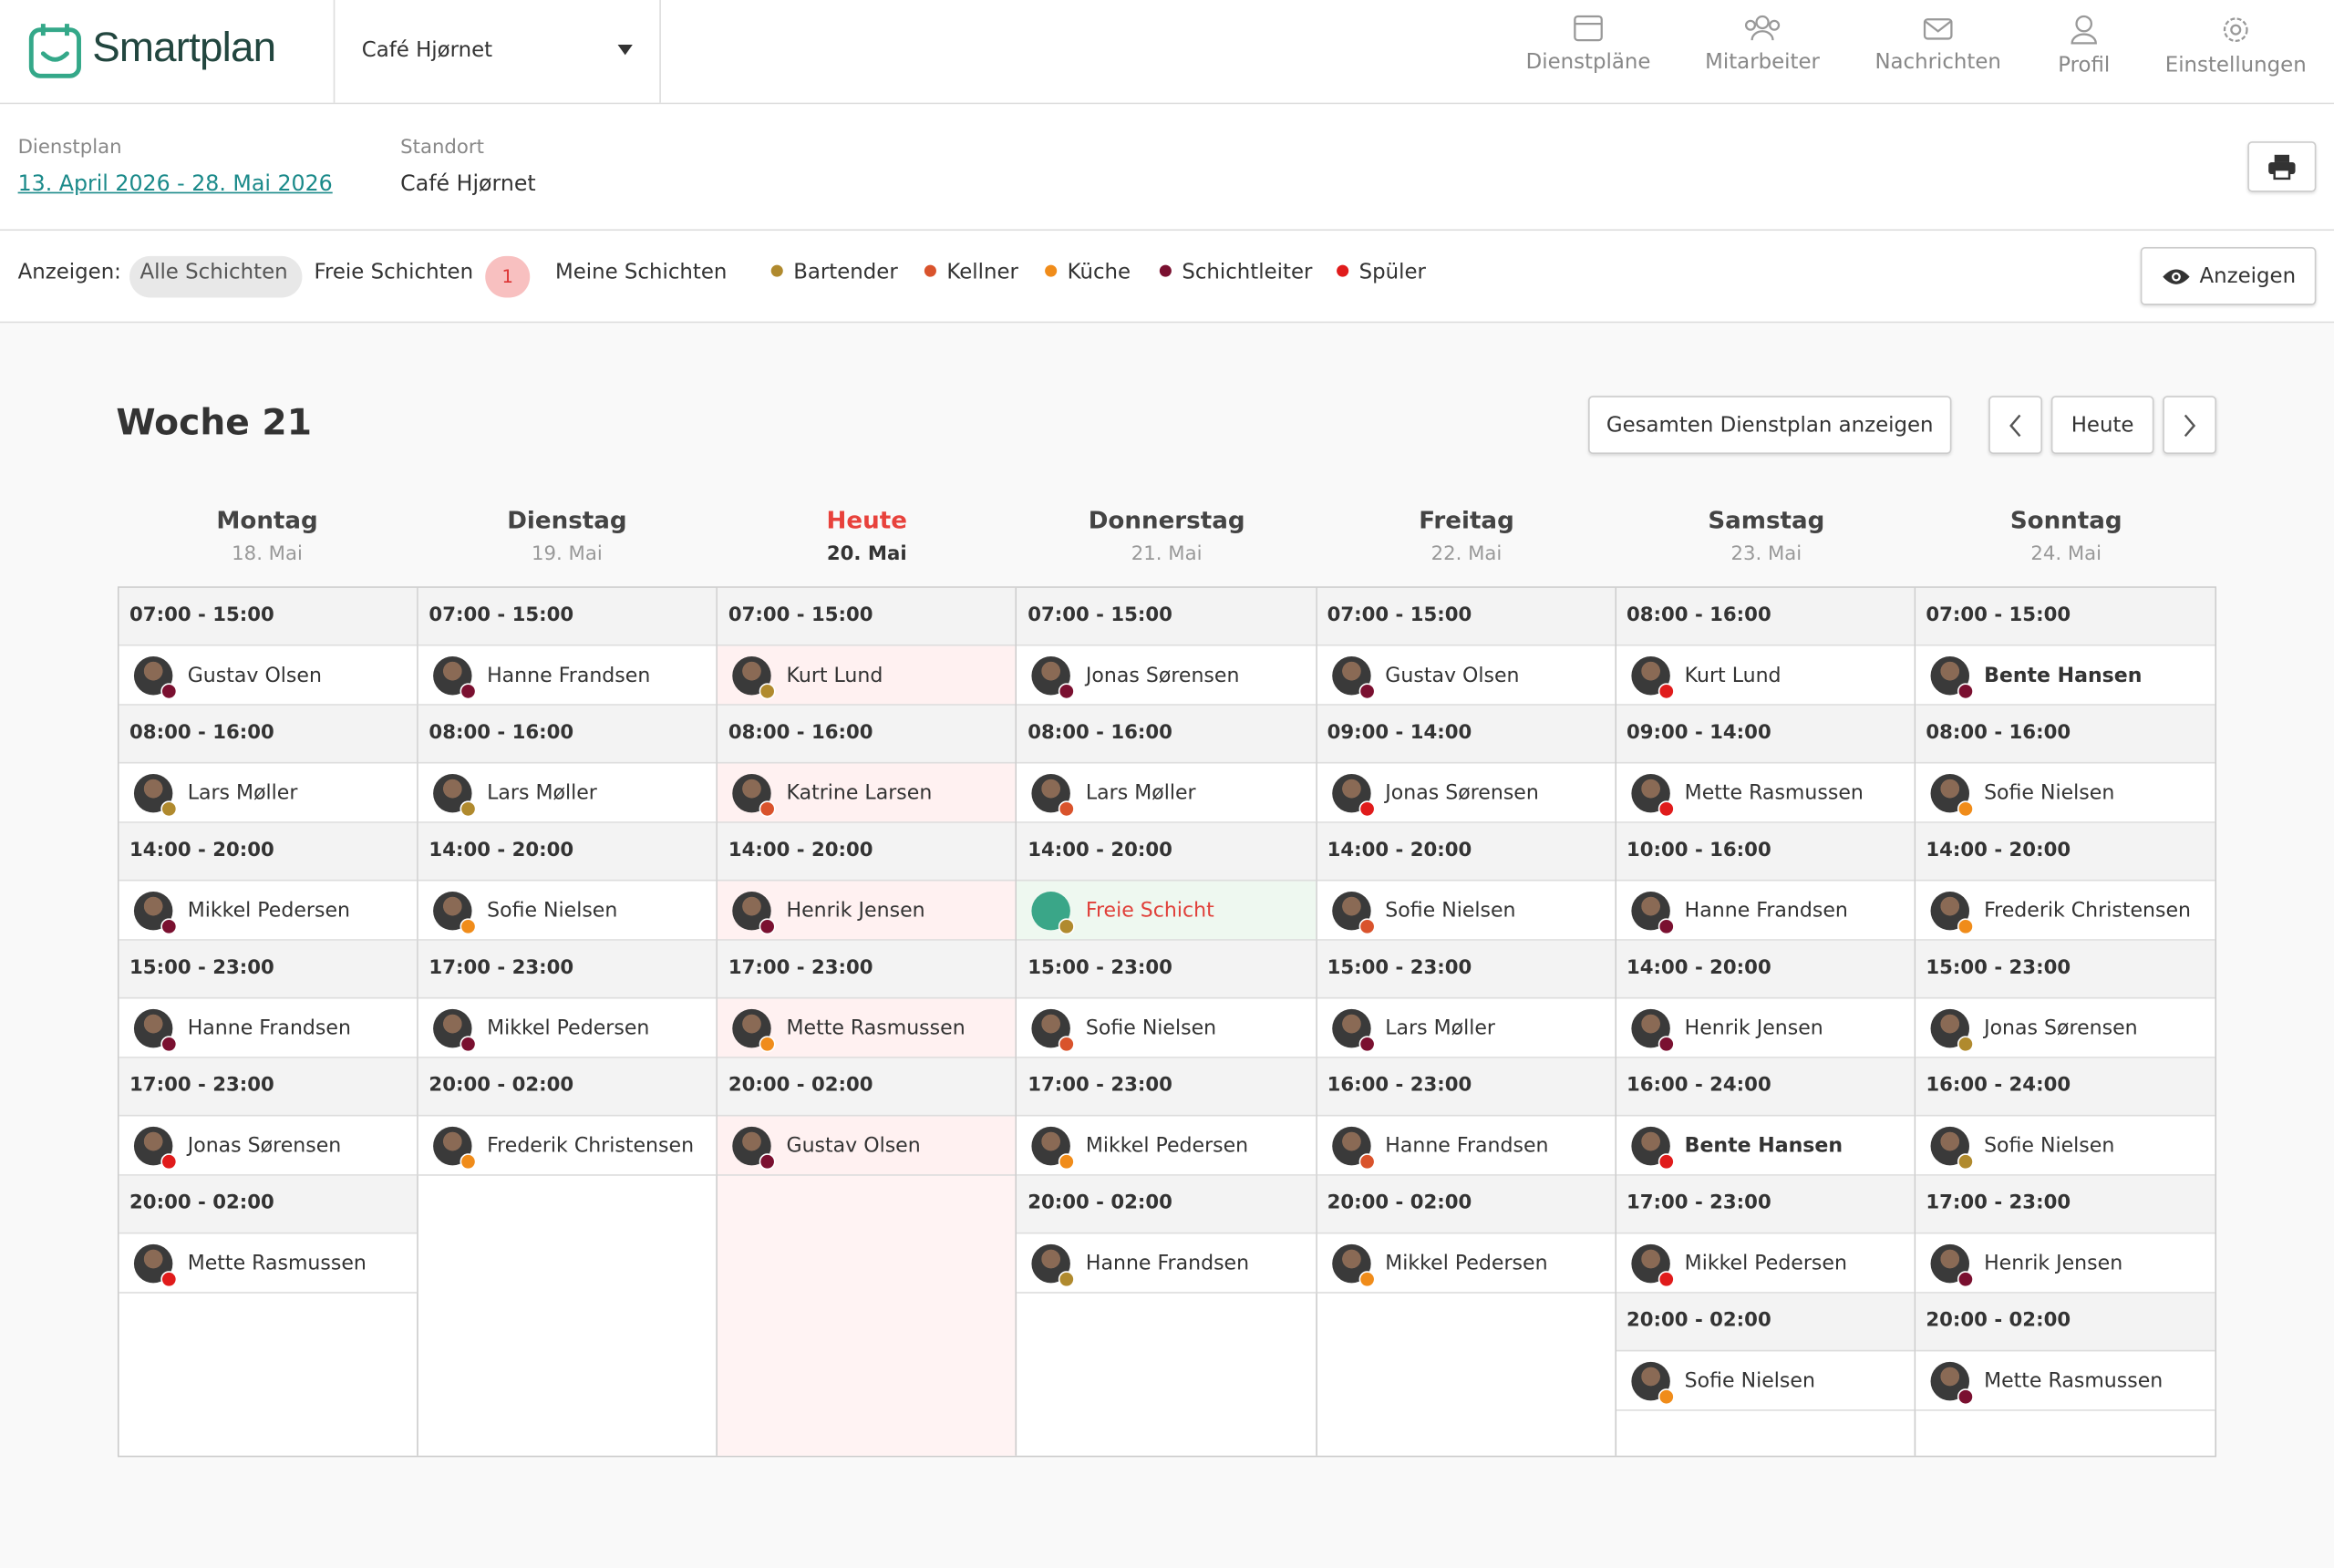  I want to click on plan-range-link: 13. April 2026 - 28. Mai 2026, so click(175, 184).